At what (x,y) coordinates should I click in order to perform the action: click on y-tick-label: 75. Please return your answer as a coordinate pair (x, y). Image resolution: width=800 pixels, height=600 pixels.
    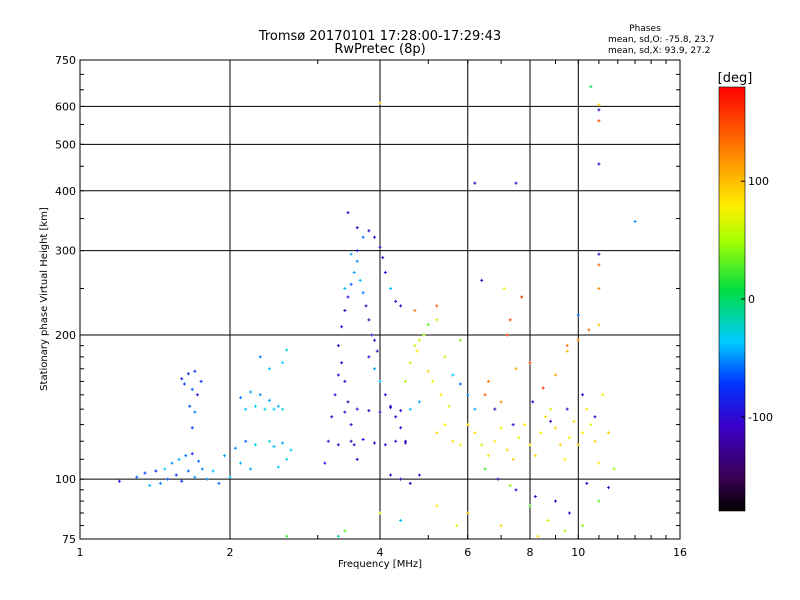
    Looking at the image, I should click on (69, 539).